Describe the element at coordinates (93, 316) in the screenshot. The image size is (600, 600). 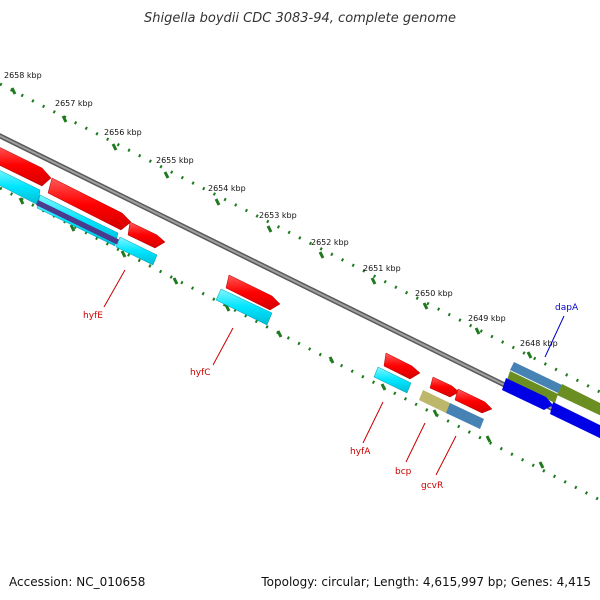
I see `gene-label-hyfE: hyfE` at that location.